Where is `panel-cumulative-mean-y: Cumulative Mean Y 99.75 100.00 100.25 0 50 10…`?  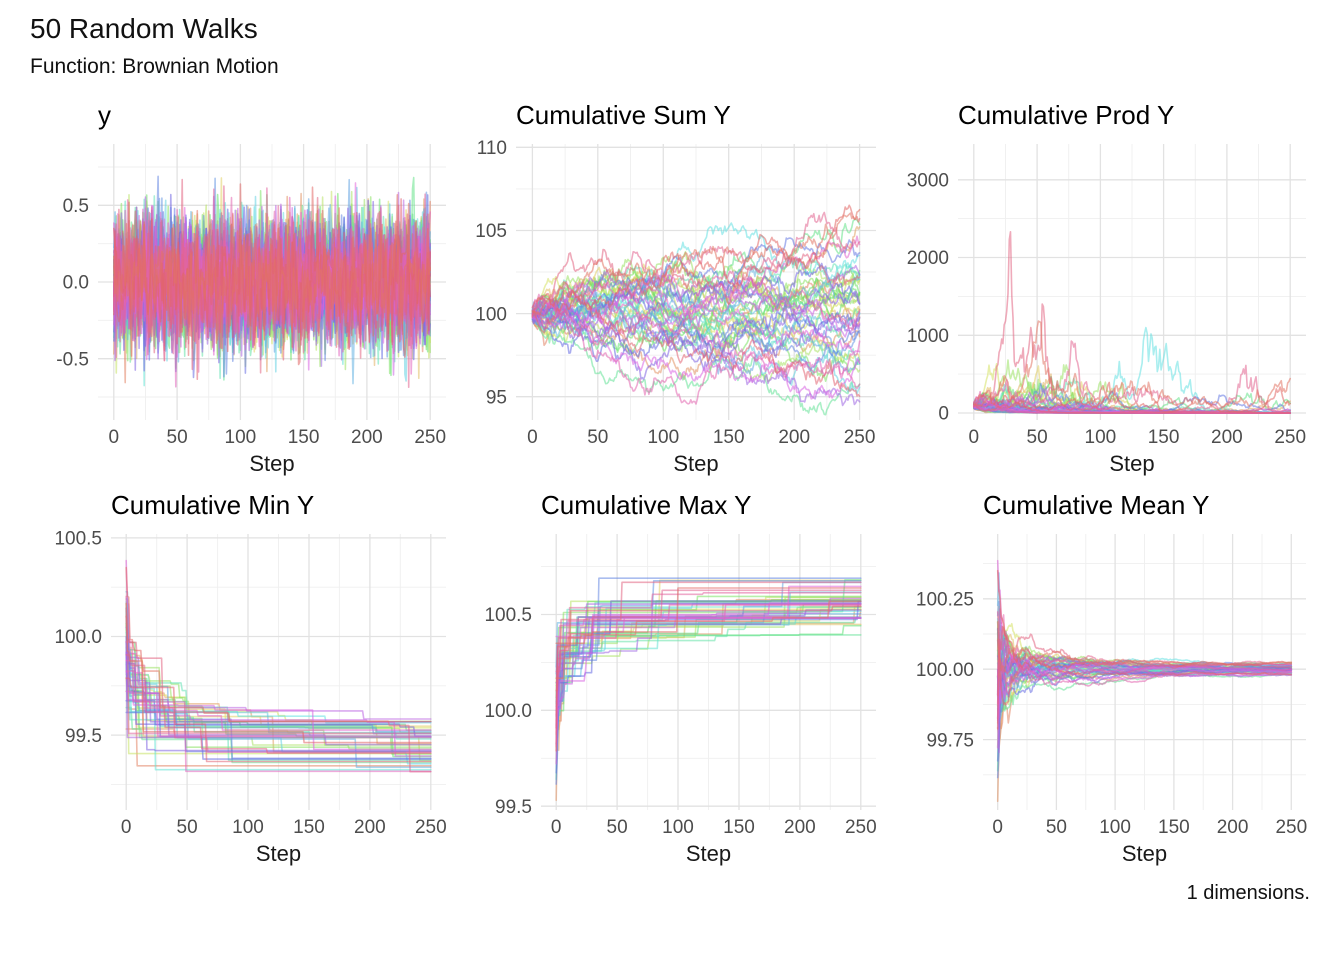
panel-cumulative-mean-y: Cumulative Mean Y 99.75 100.00 100.25 0 50 10… is located at coordinates (1102, 677).